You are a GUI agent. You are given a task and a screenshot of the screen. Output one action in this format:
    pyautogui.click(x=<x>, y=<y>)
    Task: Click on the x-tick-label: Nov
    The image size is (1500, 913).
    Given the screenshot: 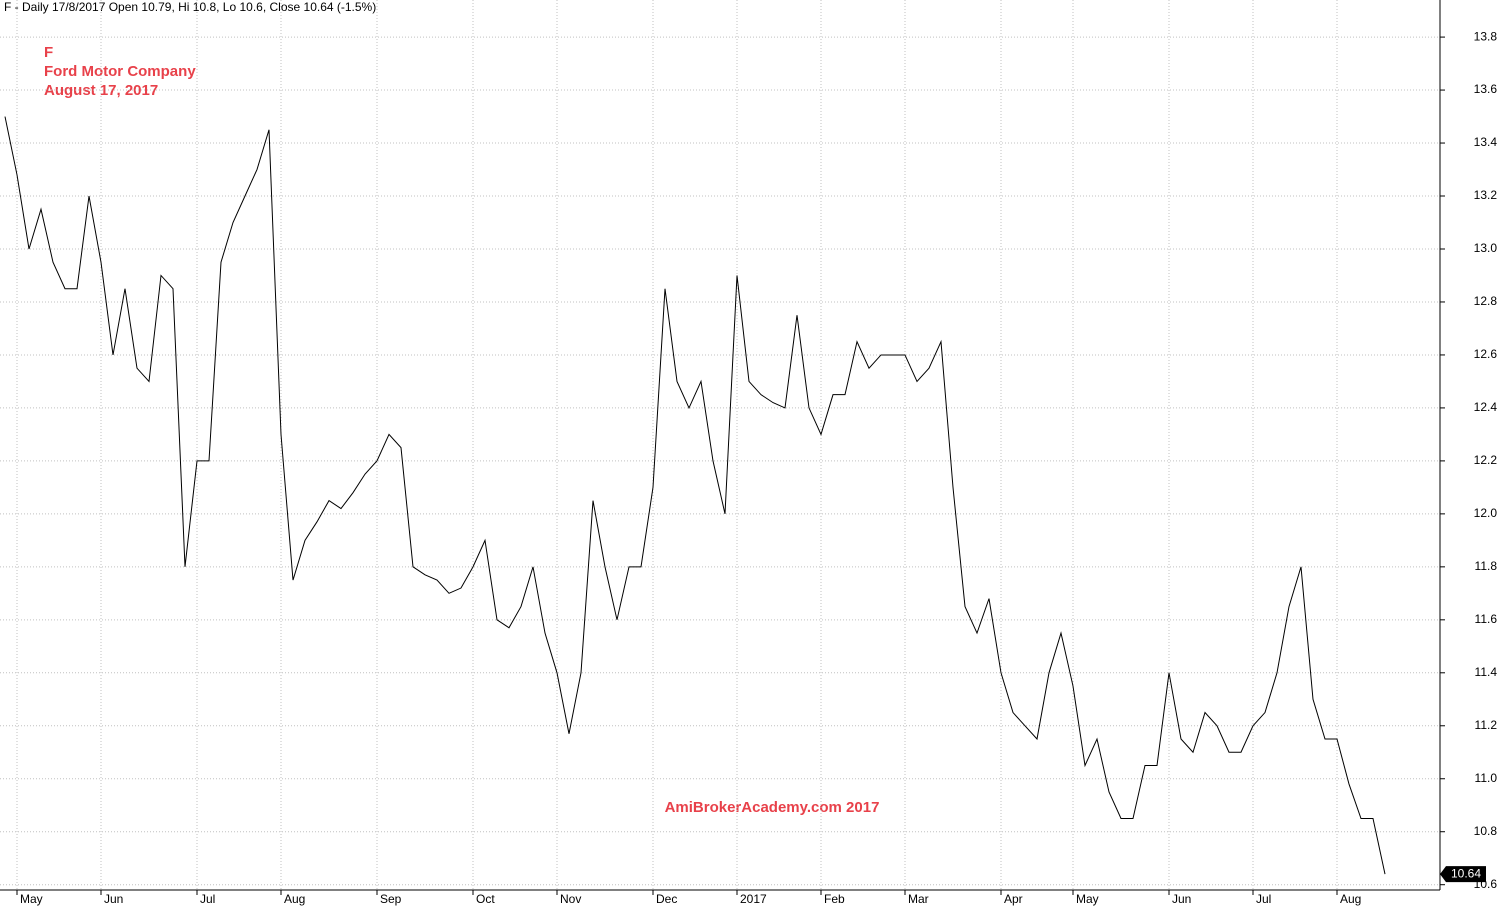 What is the action you would take?
    pyautogui.click(x=570, y=899)
    